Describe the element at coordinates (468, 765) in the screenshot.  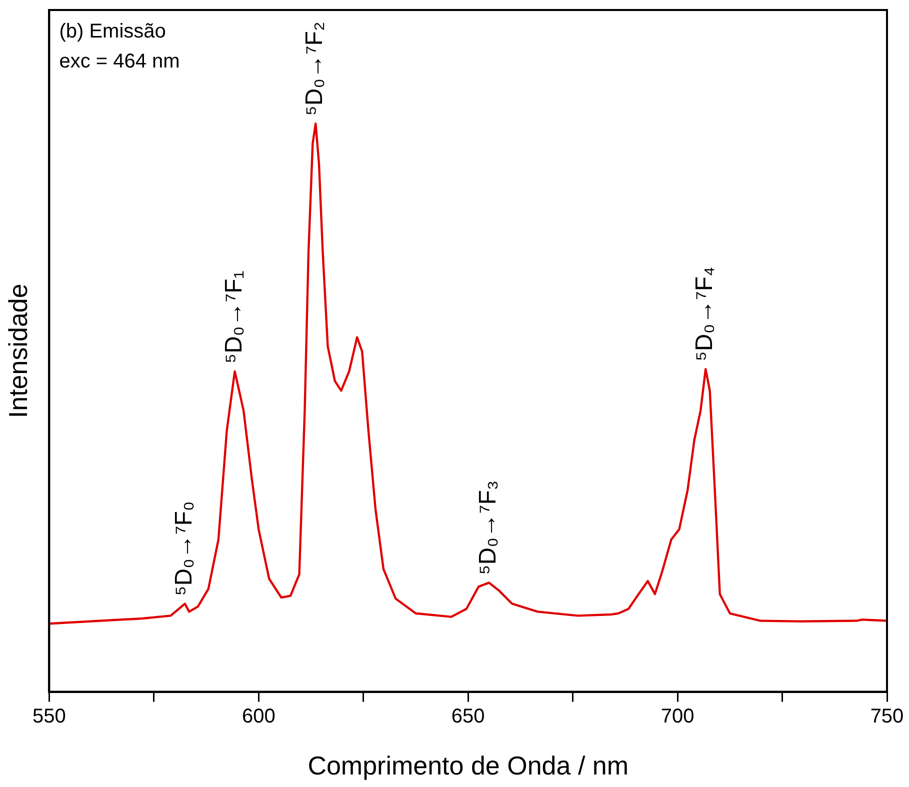
I see `x-axis-title: Comprimento de Onda / nm` at that location.